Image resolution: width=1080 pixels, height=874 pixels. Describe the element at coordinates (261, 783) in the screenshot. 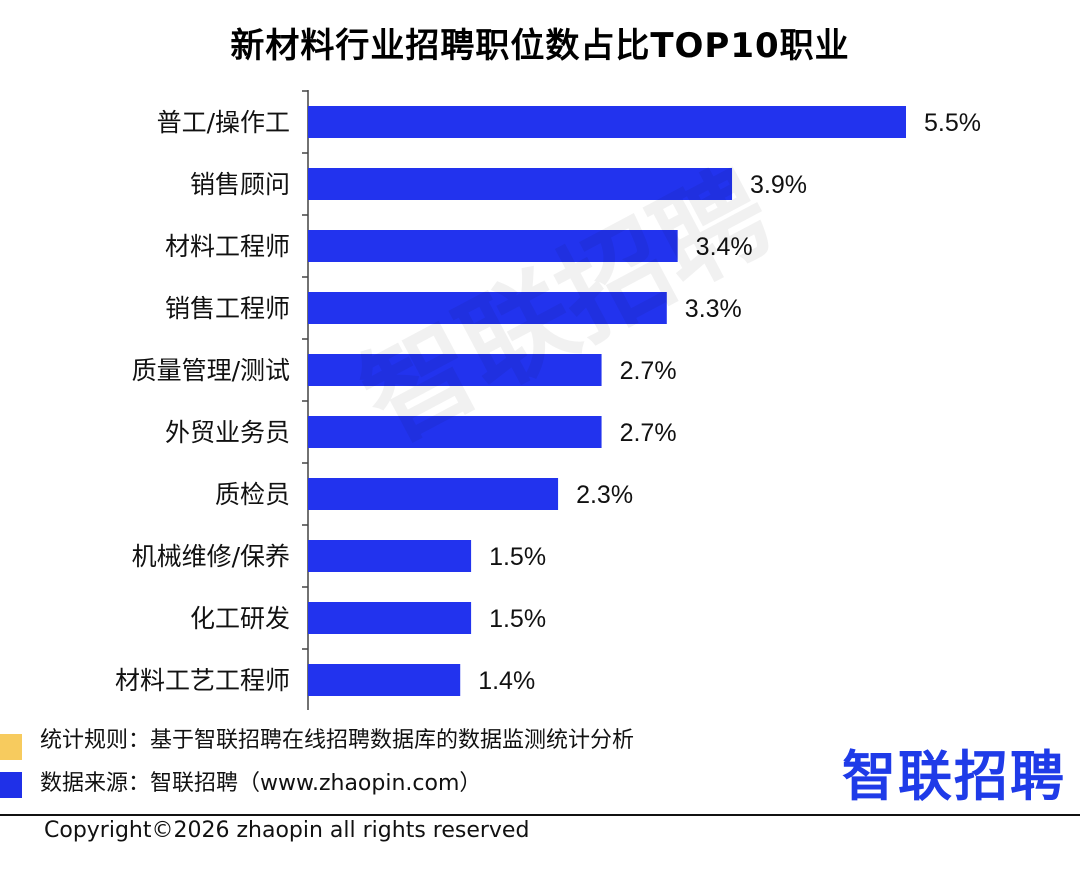

I see `data-source-note: 数据来源：智联招聘（www.zhaopin.com）` at that location.